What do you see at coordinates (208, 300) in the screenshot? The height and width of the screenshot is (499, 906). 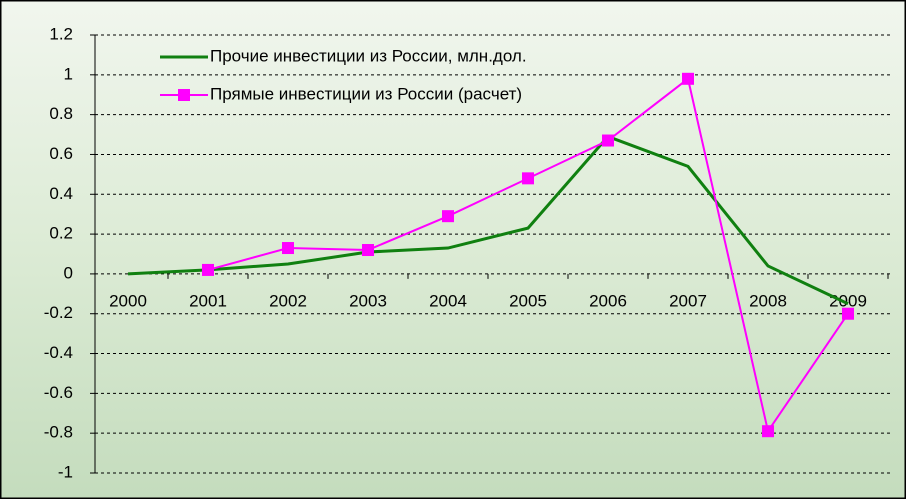 I see `x-tick-label: 2001` at bounding box center [208, 300].